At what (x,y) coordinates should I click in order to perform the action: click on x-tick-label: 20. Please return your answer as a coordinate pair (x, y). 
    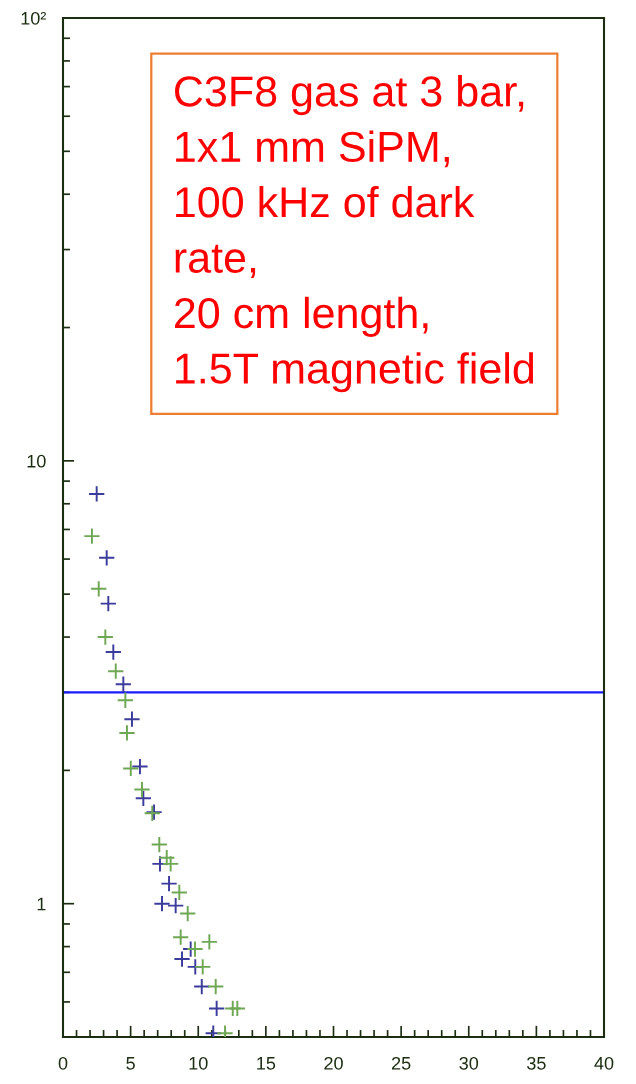
    Looking at the image, I should click on (333, 1063).